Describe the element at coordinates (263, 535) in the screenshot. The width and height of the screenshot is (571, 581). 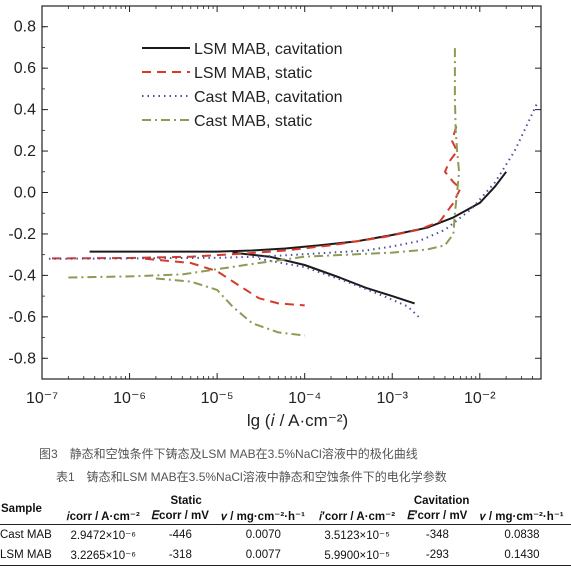
I see `table-cell: 0.0070` at that location.